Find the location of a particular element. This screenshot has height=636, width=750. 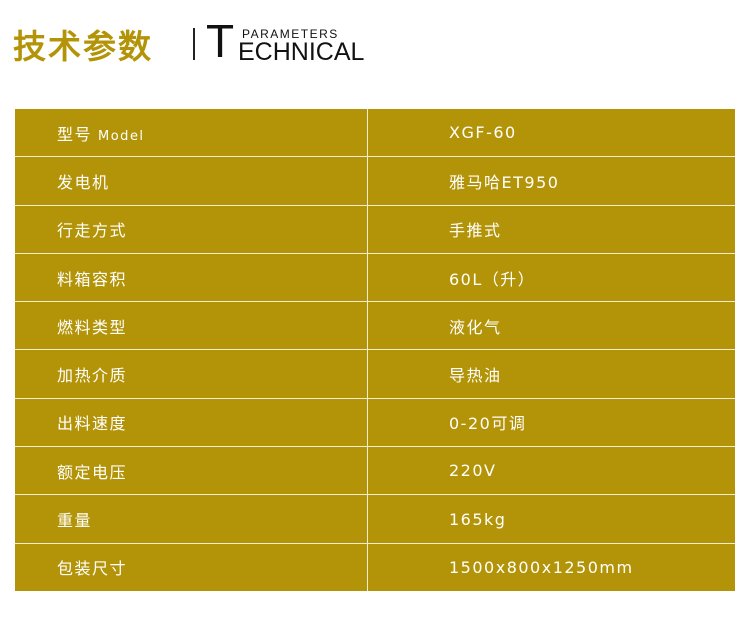

spec-value: 0-20可调 is located at coordinates (551, 423).